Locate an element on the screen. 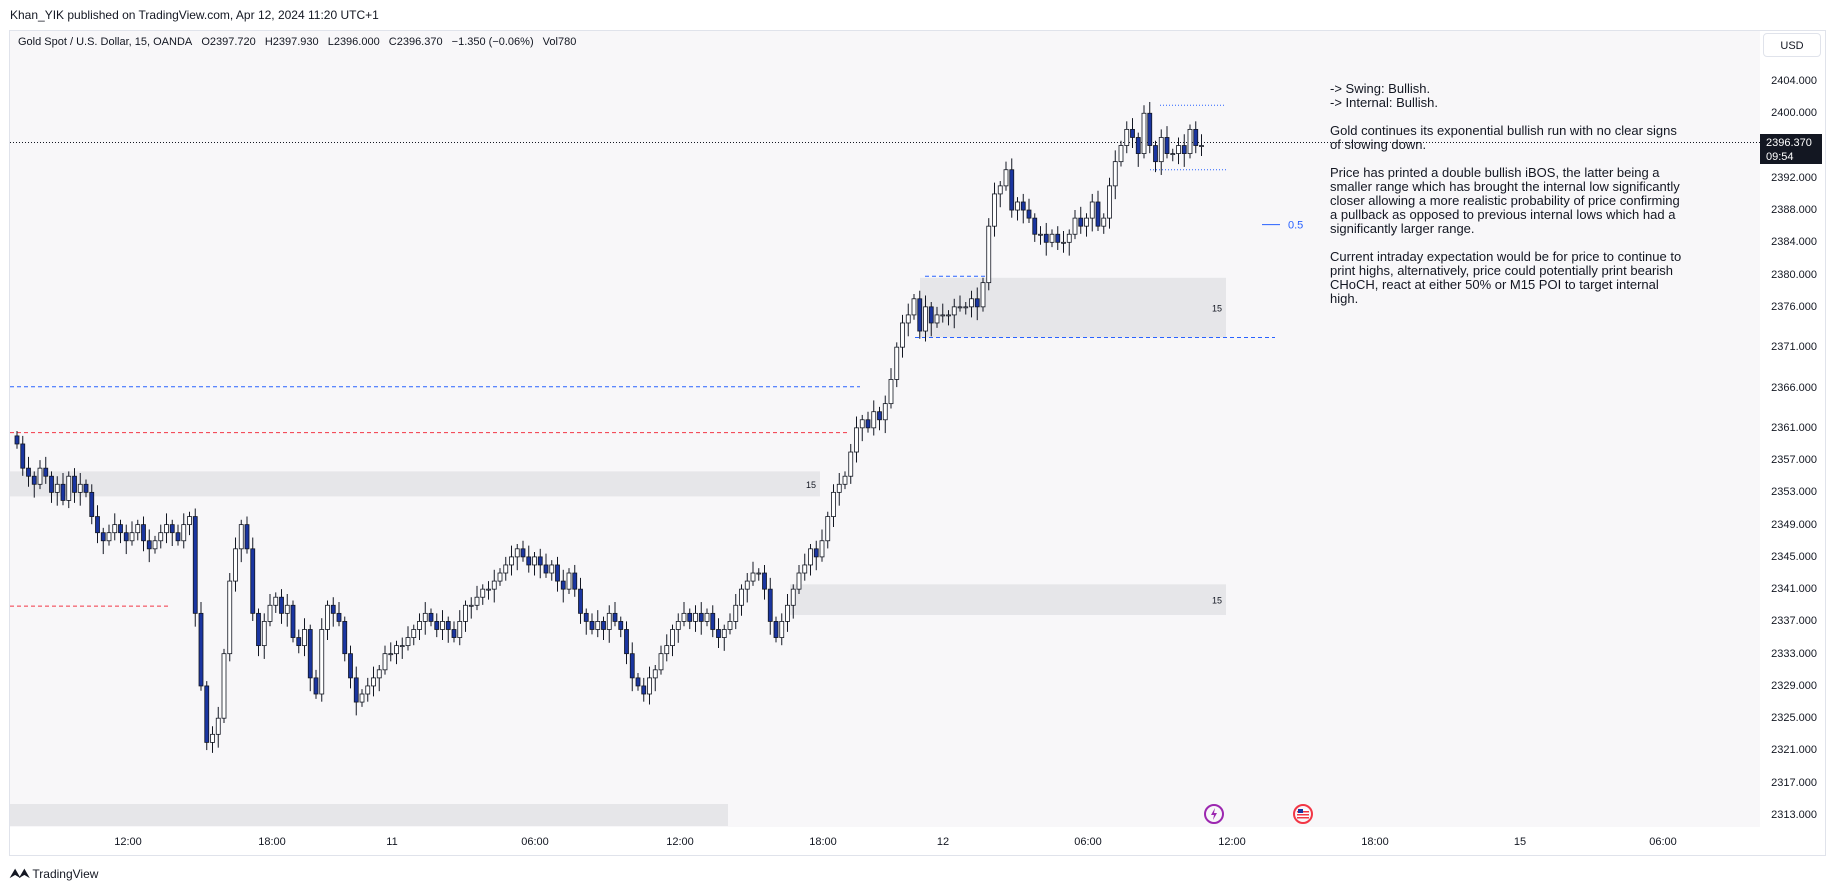 The width and height of the screenshot is (1835, 891). price-tick-label: 2404.000 is located at coordinates (1794, 81).